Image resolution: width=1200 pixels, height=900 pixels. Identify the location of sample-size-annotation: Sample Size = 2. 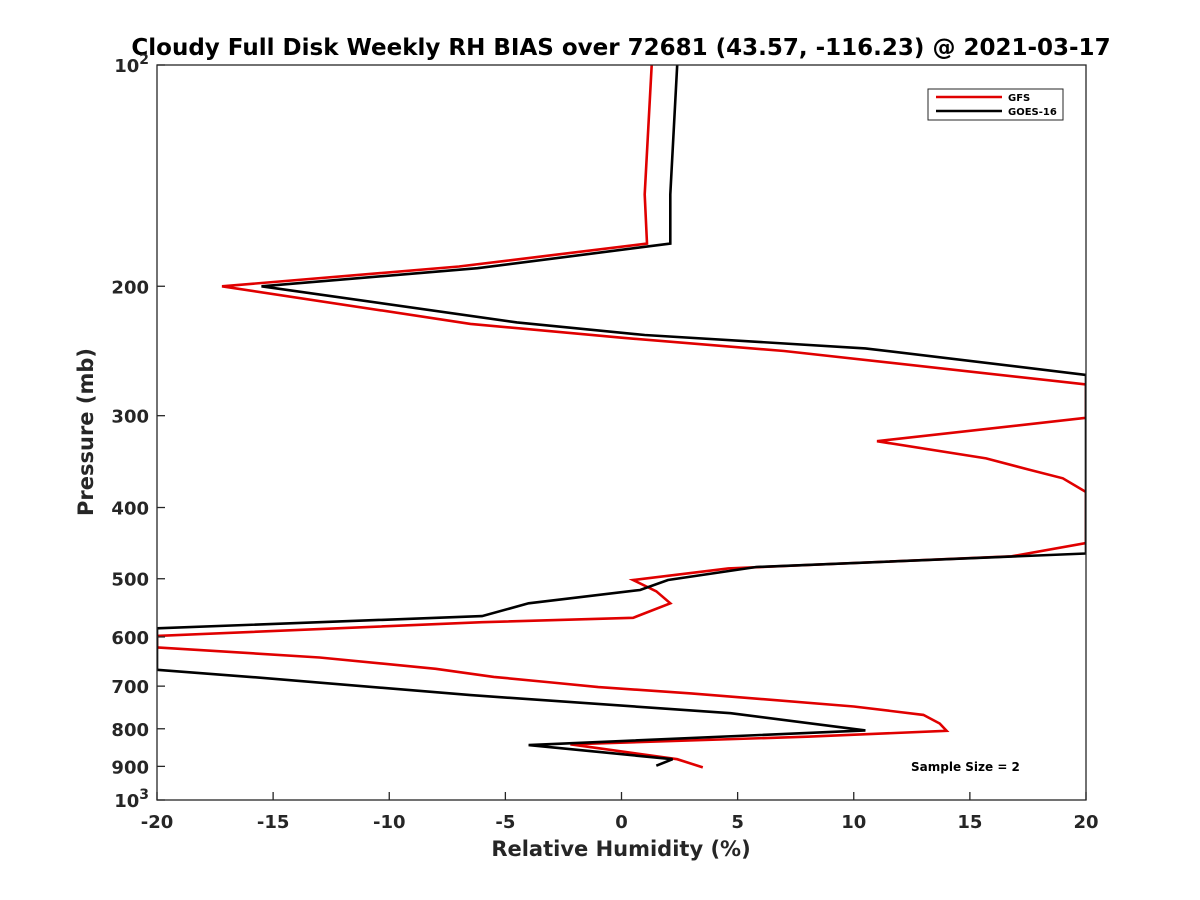
(965, 767).